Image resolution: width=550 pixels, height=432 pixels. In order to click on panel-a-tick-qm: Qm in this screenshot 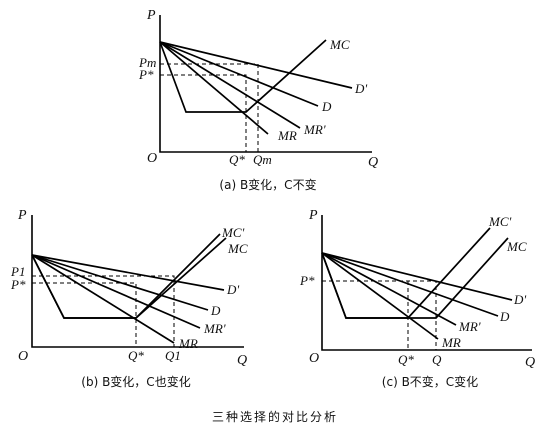, I will do `click(262, 159)`.